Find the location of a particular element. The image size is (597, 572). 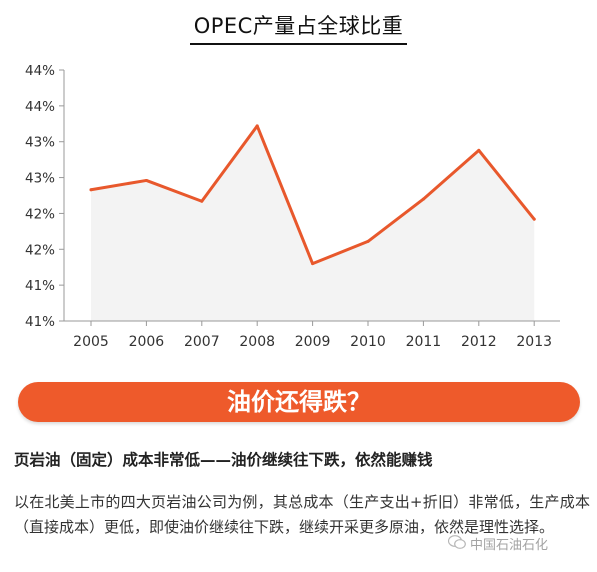

x-tick-label: 2013 is located at coordinates (534, 342).